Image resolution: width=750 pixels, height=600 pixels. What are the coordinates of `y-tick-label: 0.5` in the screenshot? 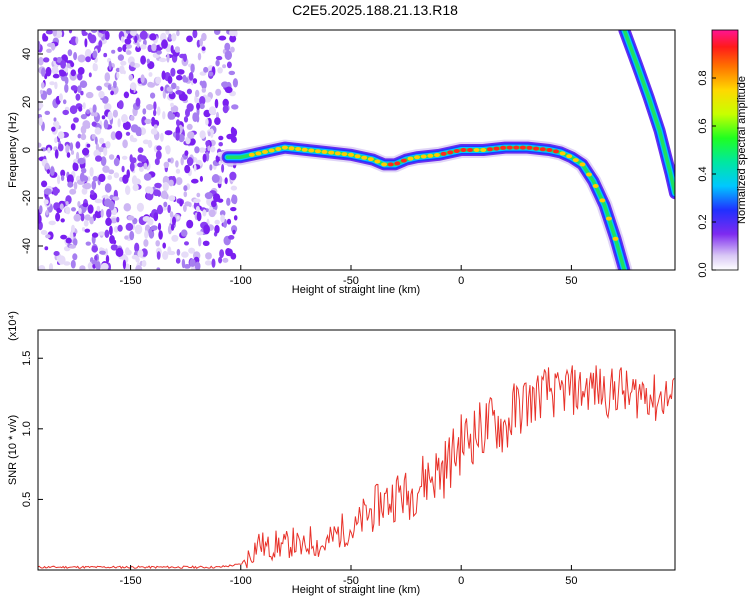 It's located at (27, 499).